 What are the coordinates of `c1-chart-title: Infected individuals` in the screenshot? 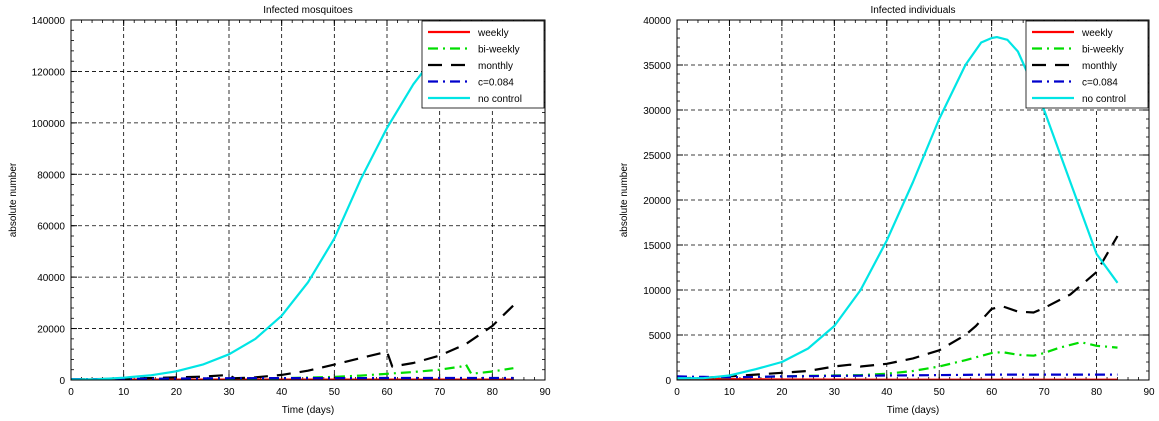 It's located at (912, 10).